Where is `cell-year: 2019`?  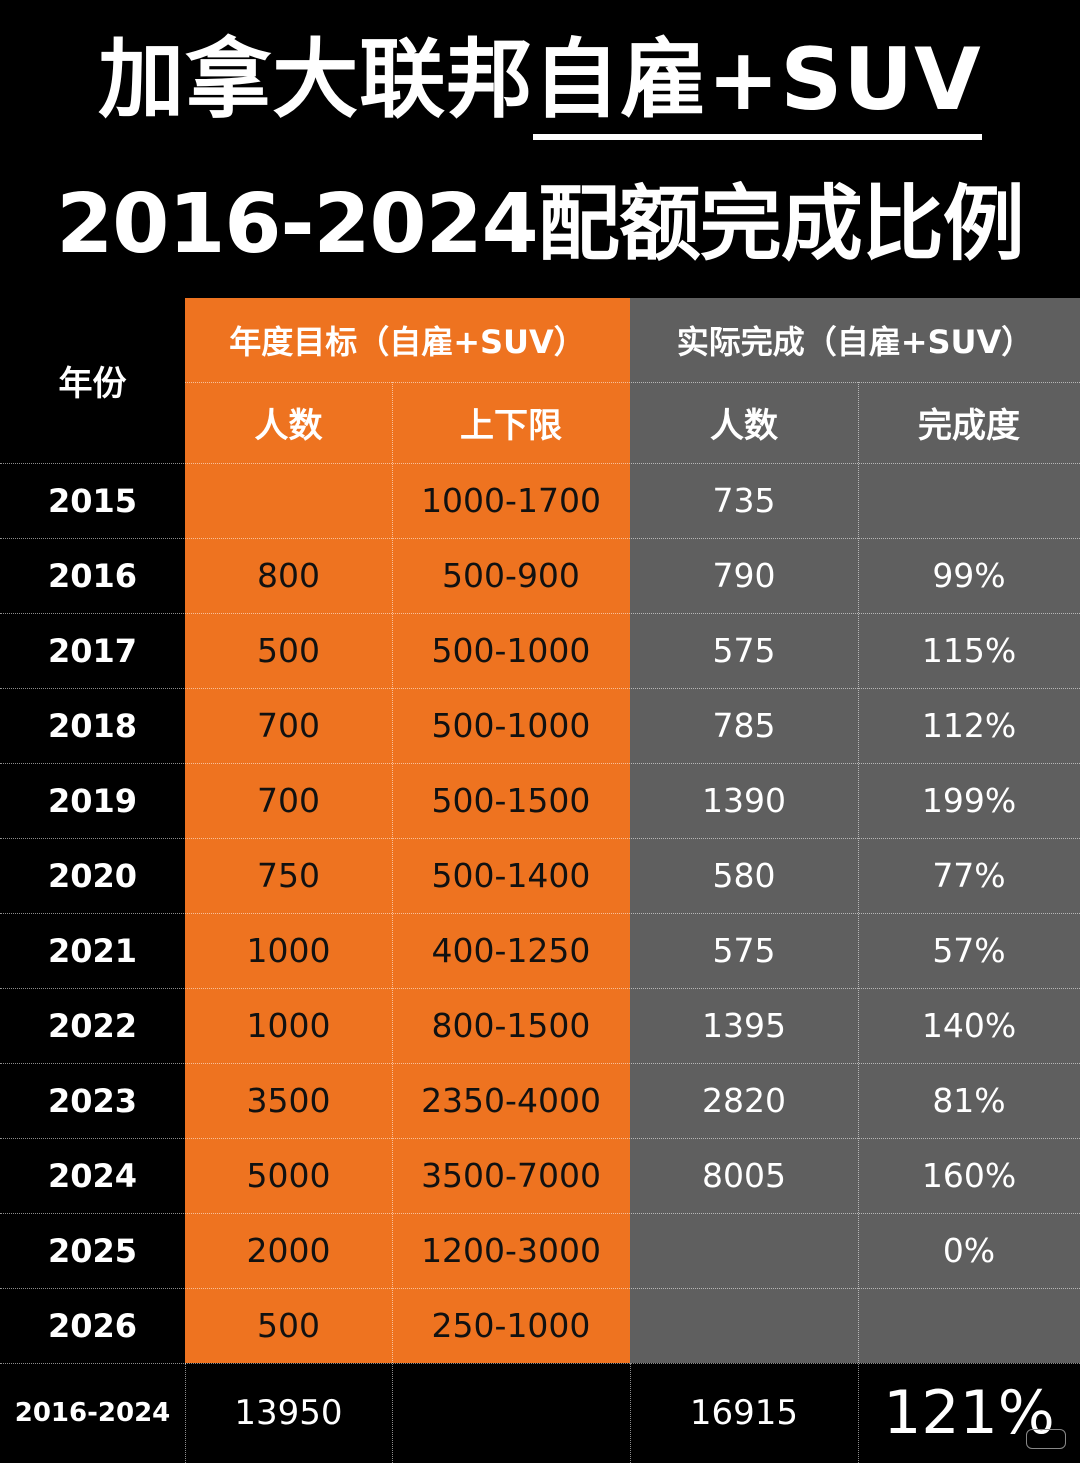
cell-year: 2019 is located at coordinates (92, 800).